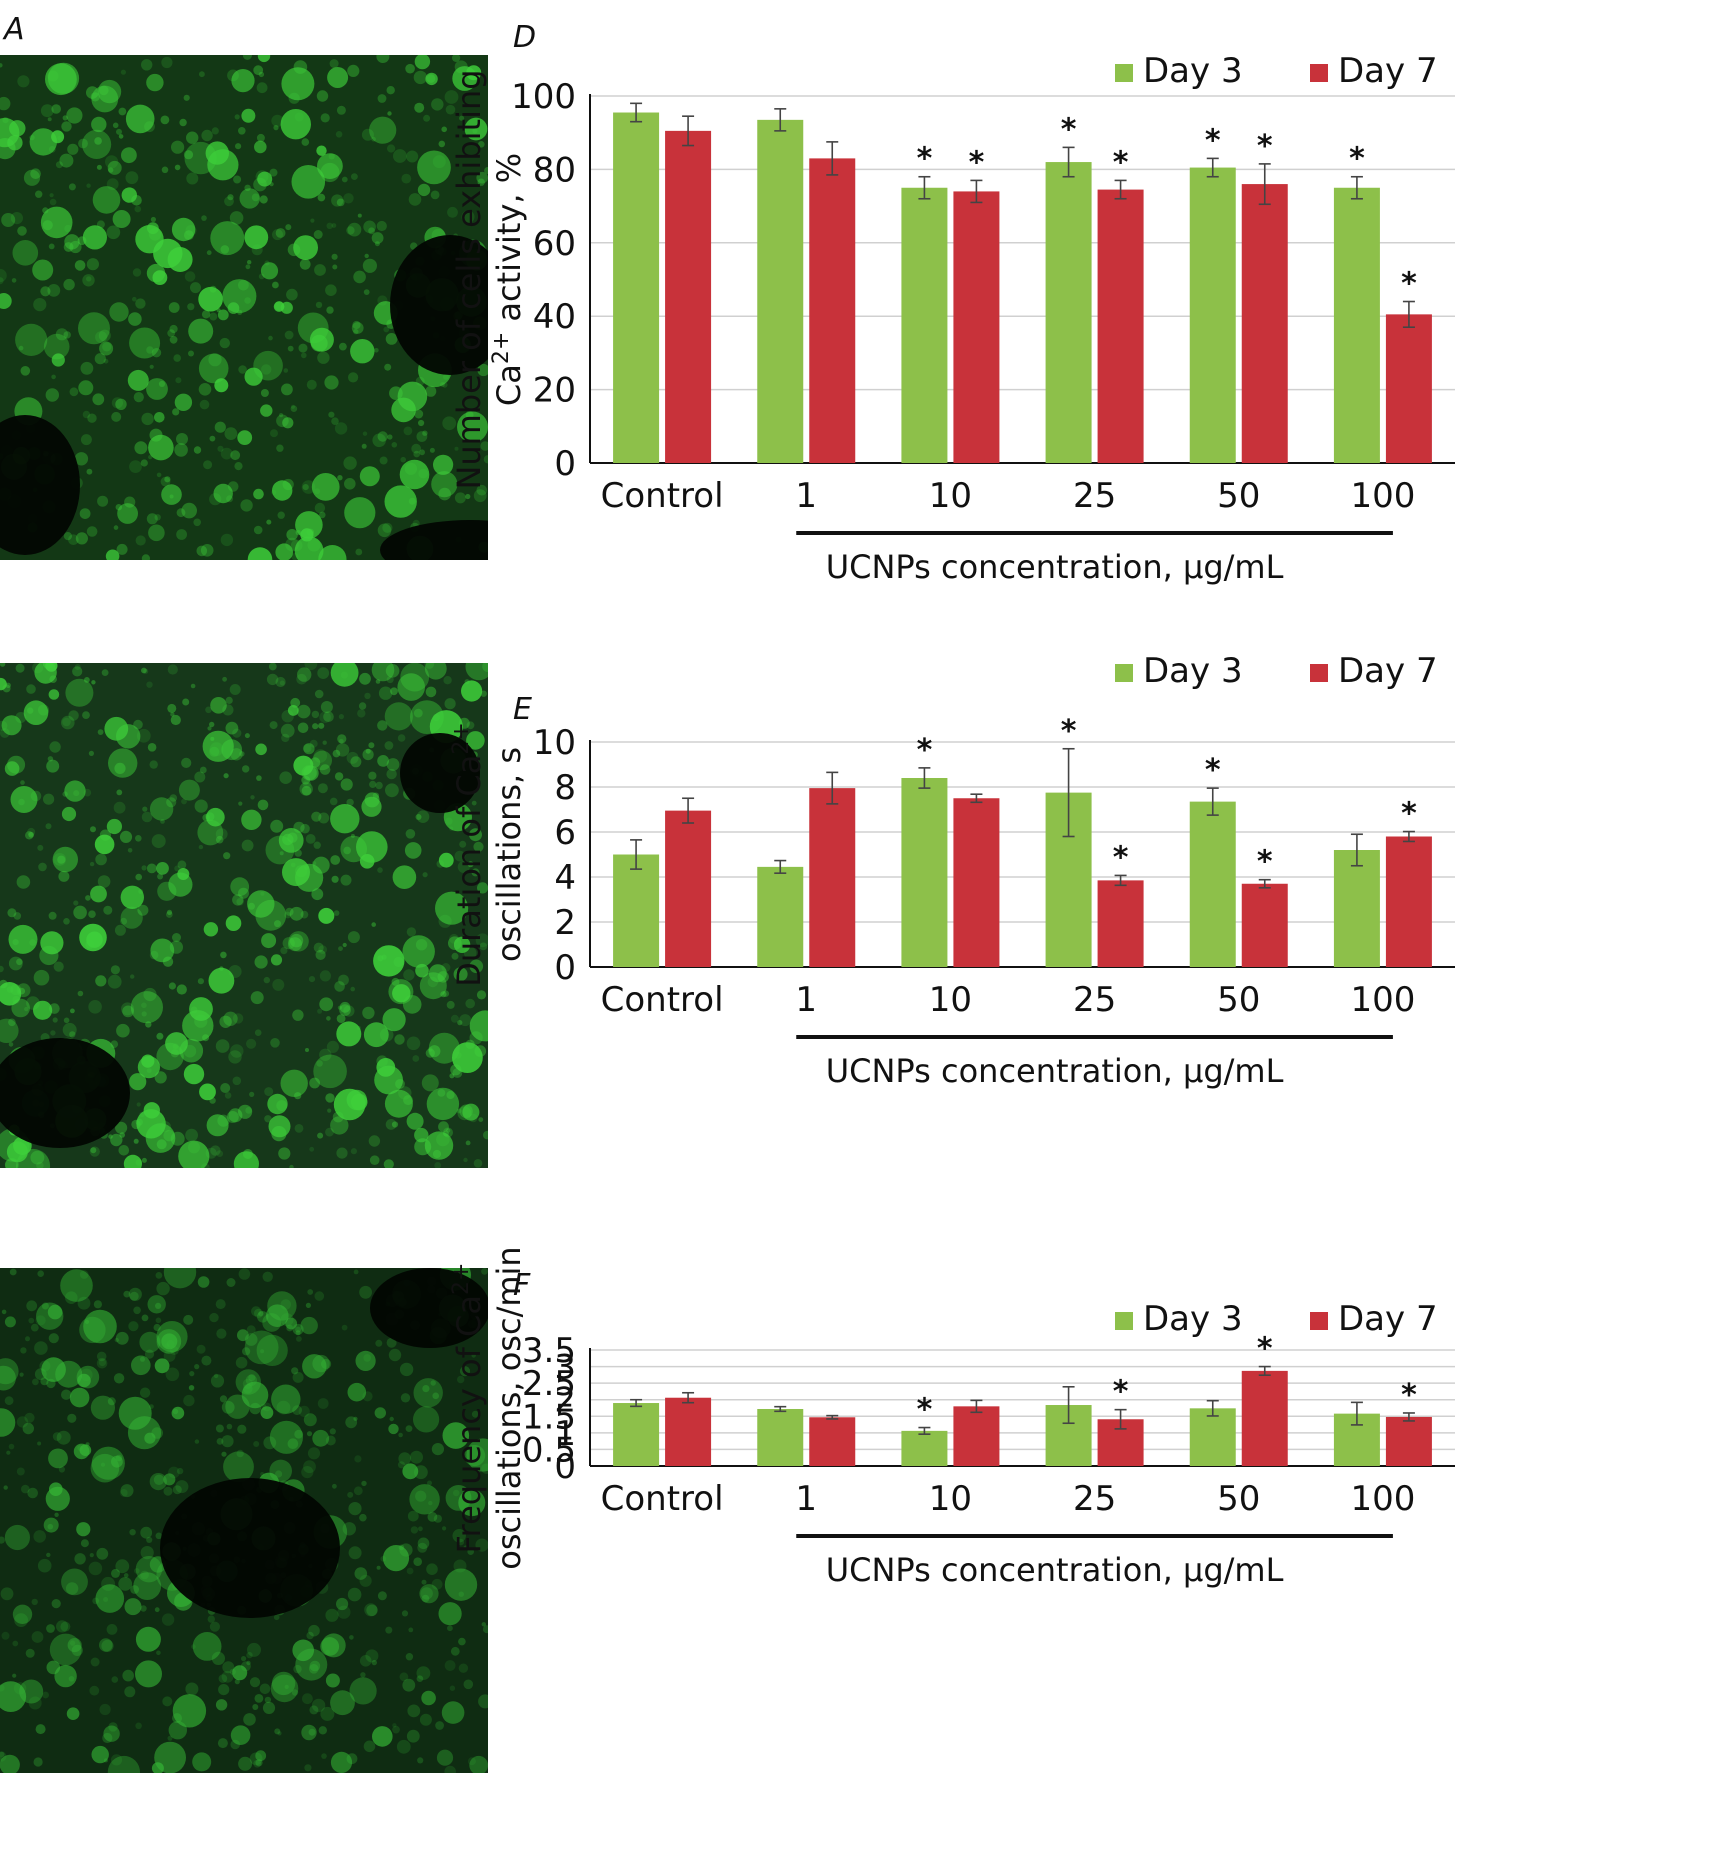 This screenshot has width=1723, height=1863. Describe the element at coordinates (950, 496) in the screenshot. I see `x-tick-label: 10` at that location.